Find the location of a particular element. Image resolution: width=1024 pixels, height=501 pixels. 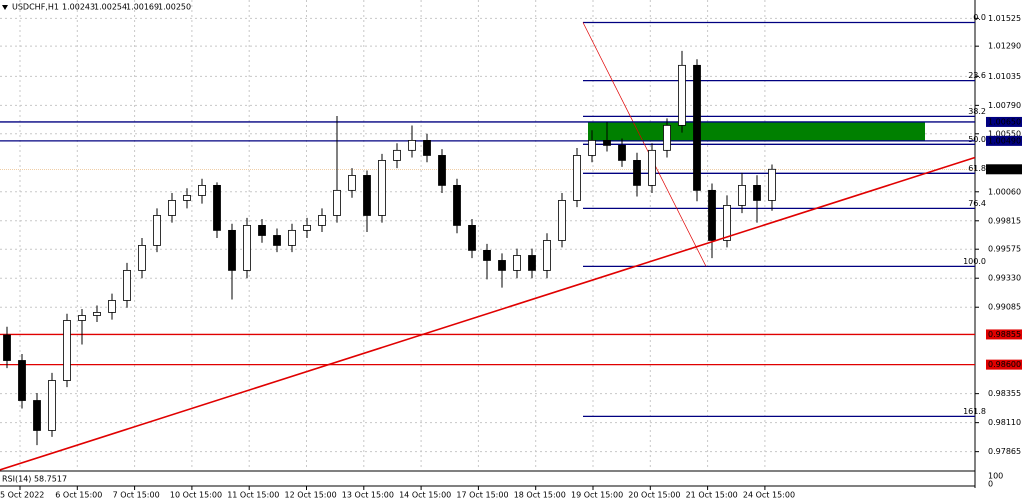

fib-label: 61.8 is located at coordinates (977, 168).